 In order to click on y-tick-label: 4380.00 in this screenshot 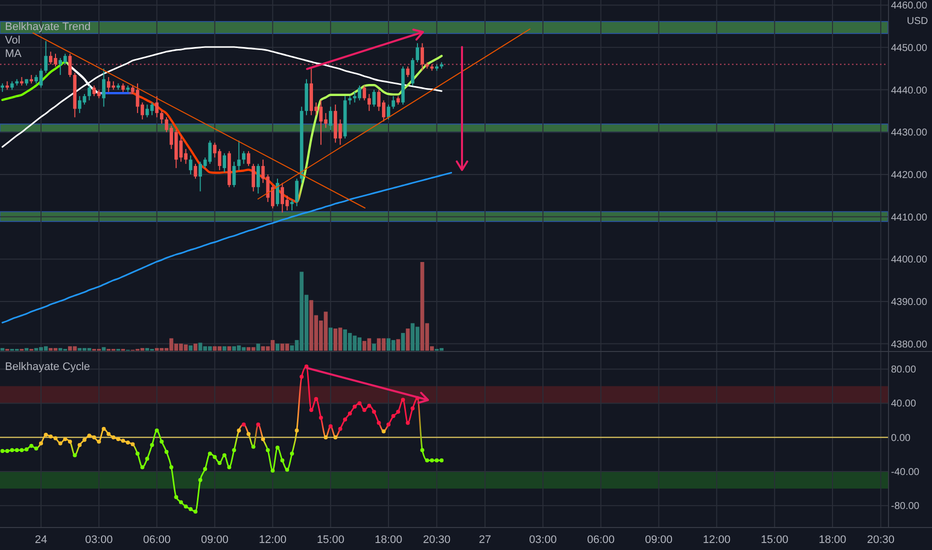, I will do `click(909, 344)`.